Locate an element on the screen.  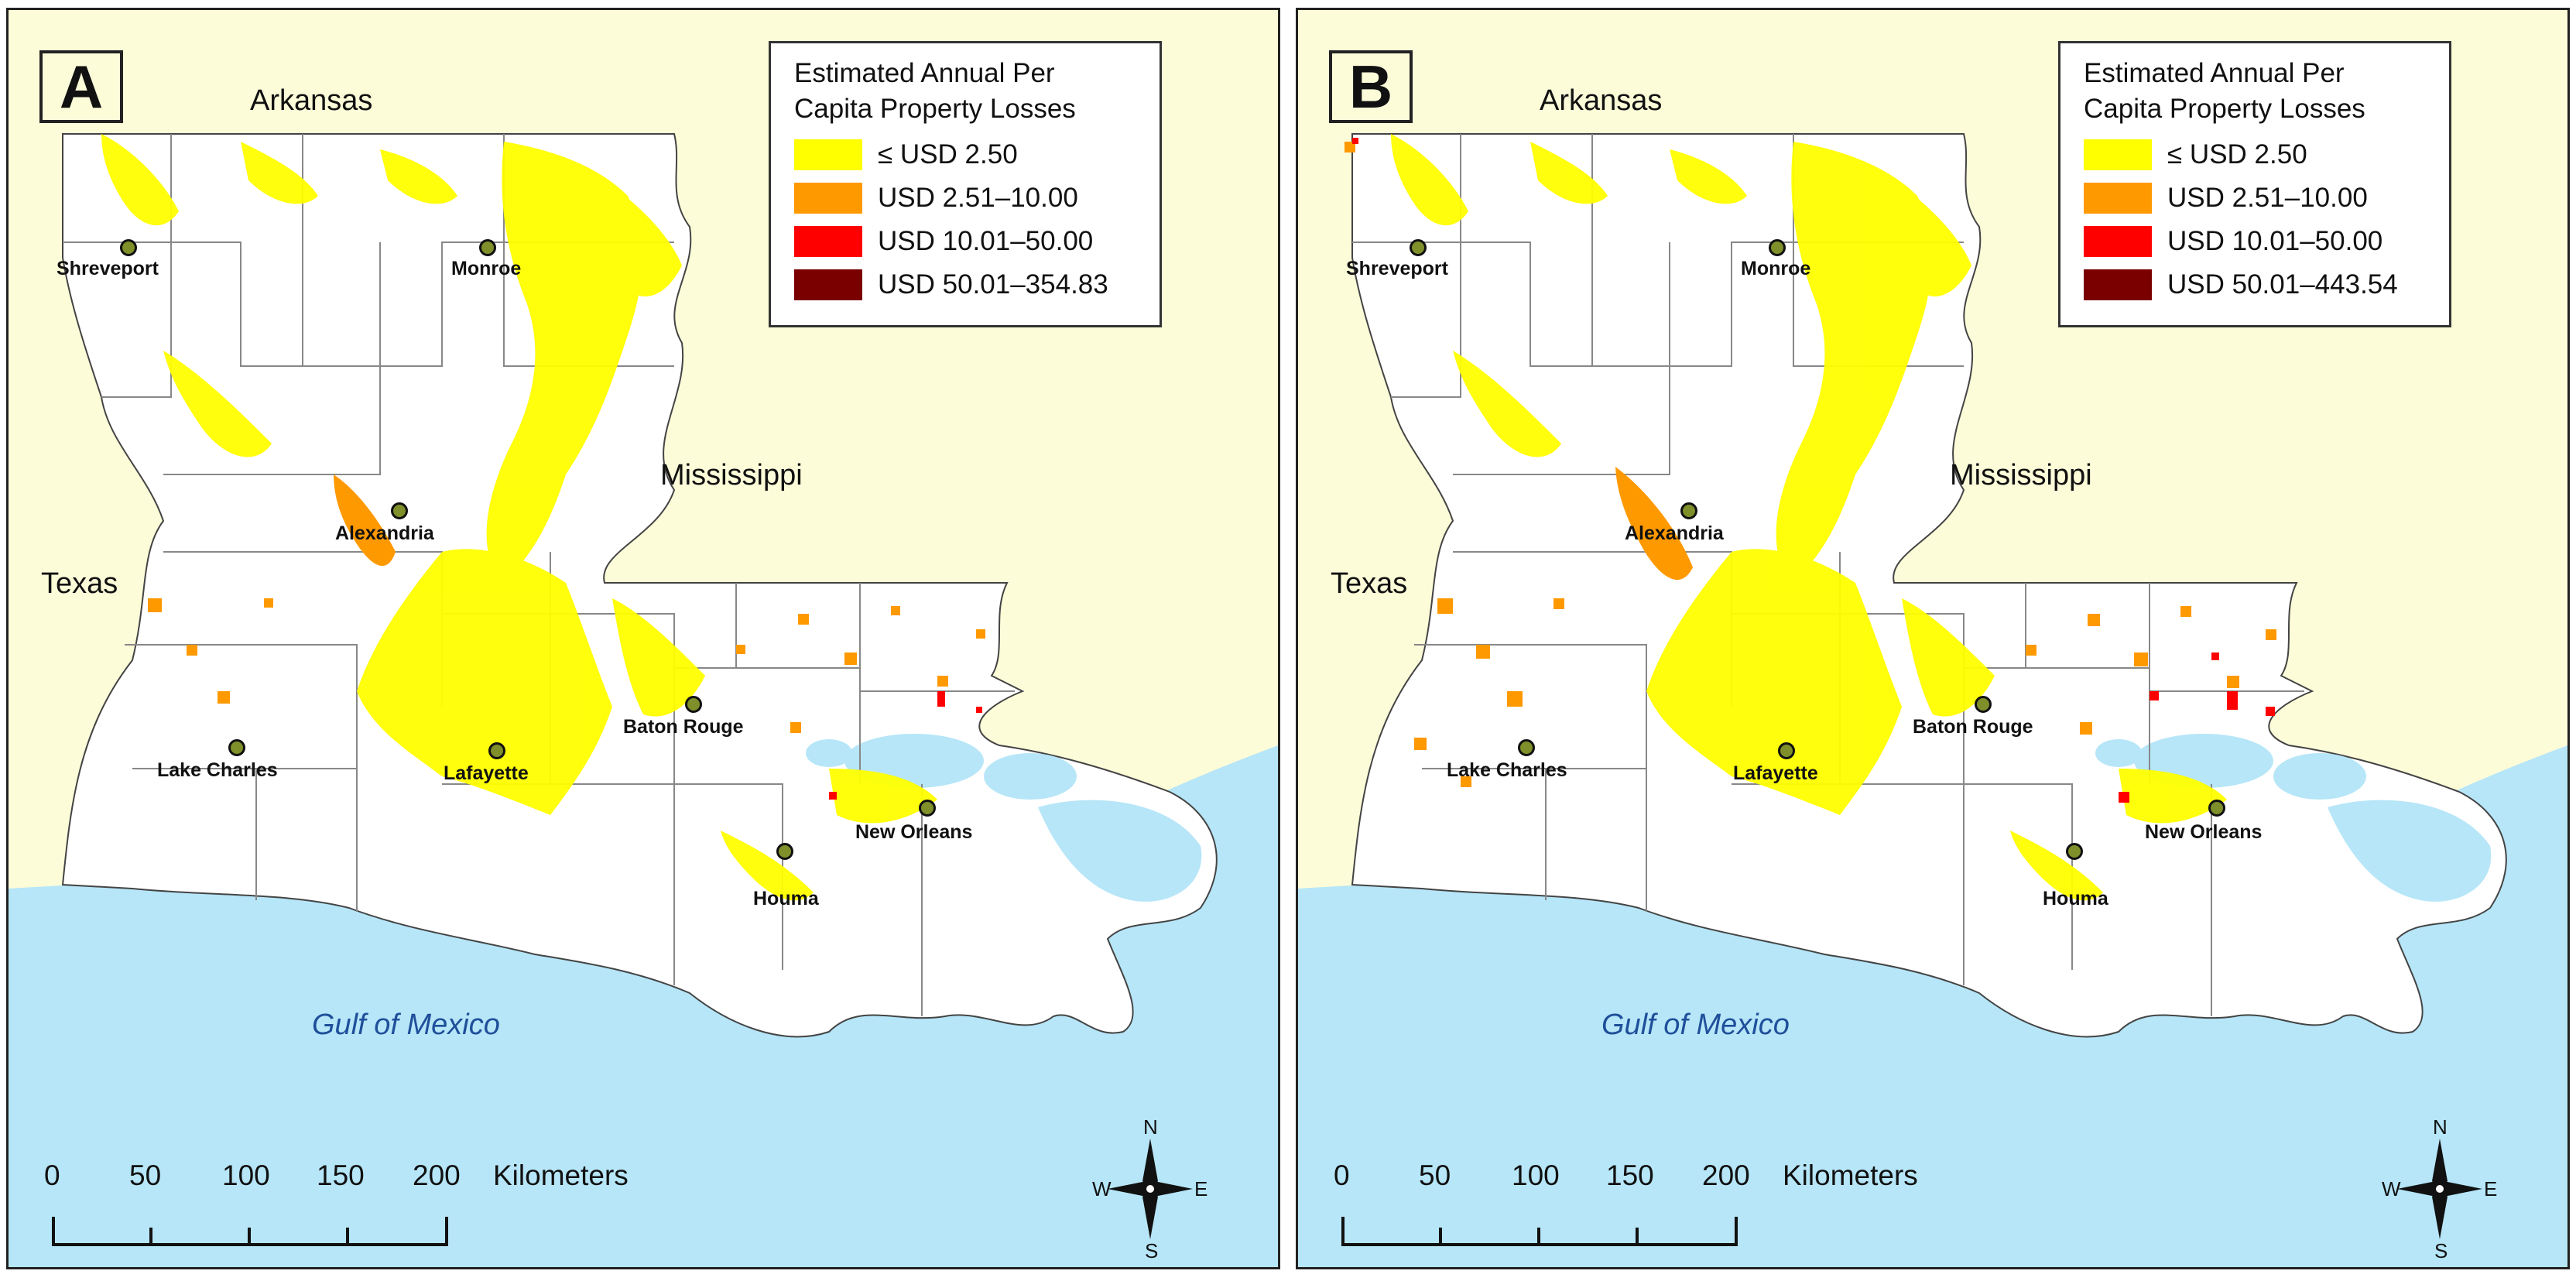
lake-maurepas is located at coordinates (2118, 753).